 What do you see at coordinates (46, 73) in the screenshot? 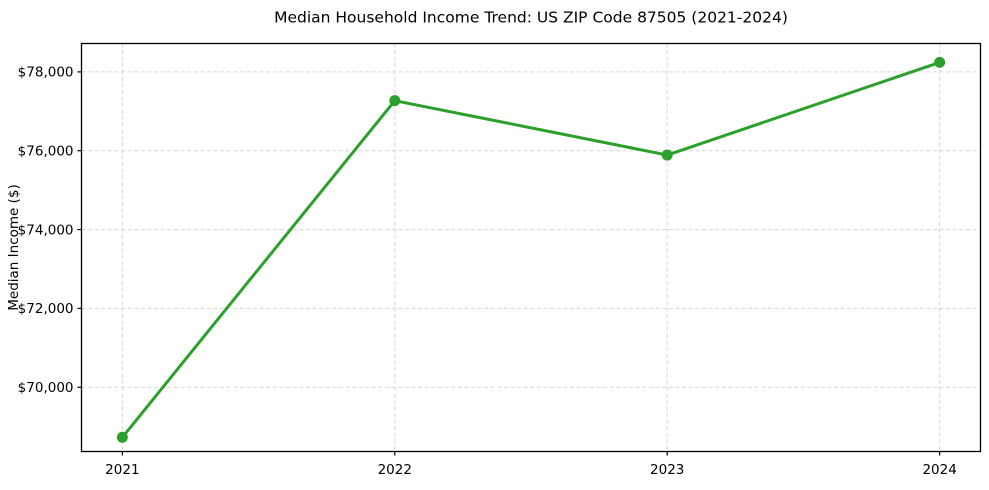
I see `y-tick-label: $78,000` at bounding box center [46, 73].